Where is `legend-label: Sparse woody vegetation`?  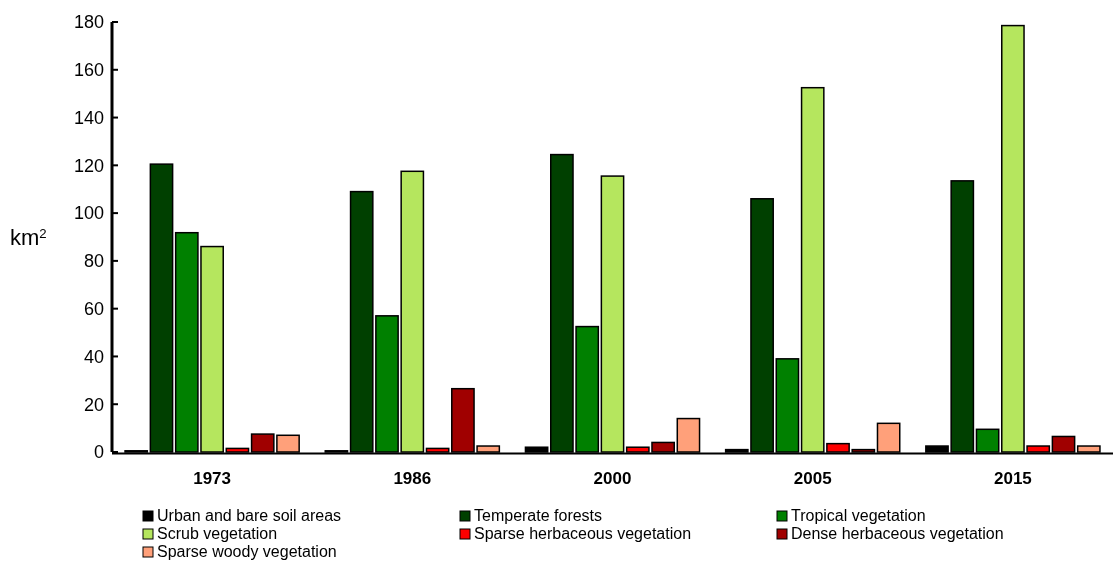
legend-label: Sparse woody vegetation is located at coordinates (247, 551).